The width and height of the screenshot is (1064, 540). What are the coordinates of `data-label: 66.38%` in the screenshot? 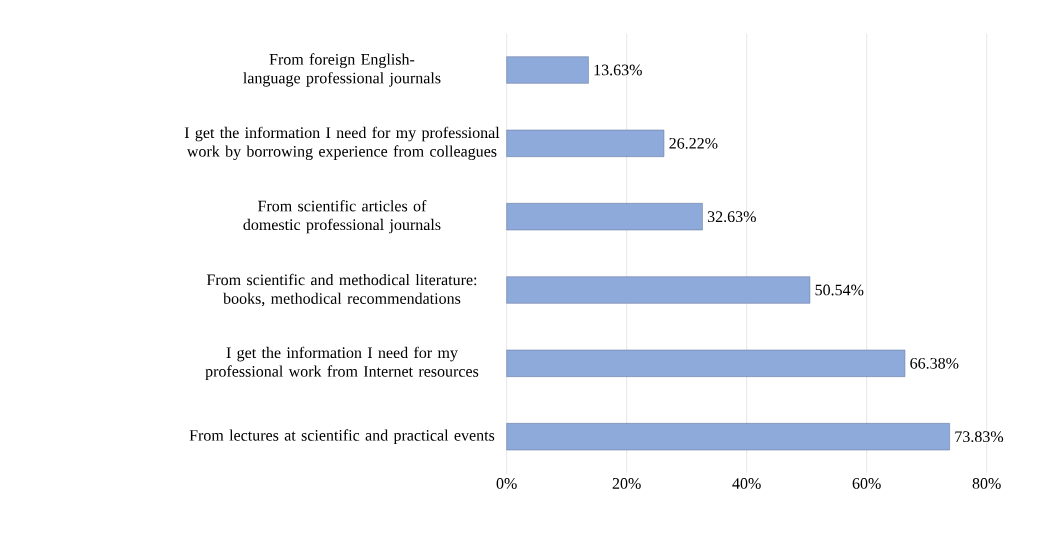 It's located at (934, 363).